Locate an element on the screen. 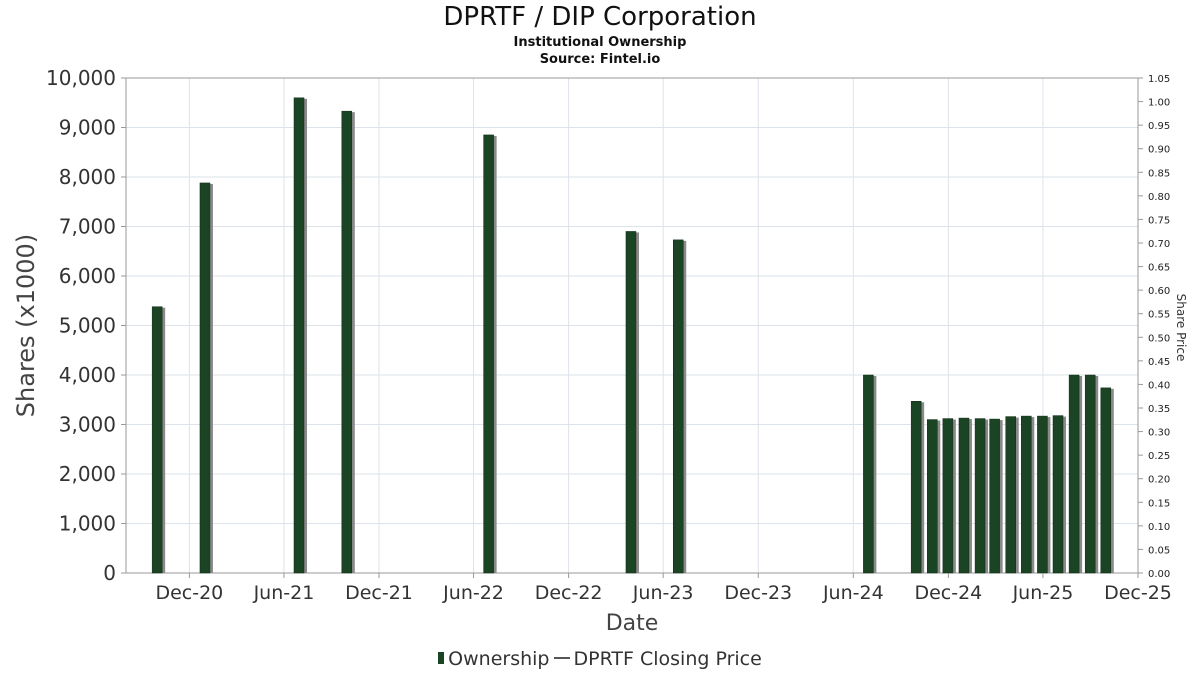  y2-tick-label: 0.75 is located at coordinates (1159, 220).